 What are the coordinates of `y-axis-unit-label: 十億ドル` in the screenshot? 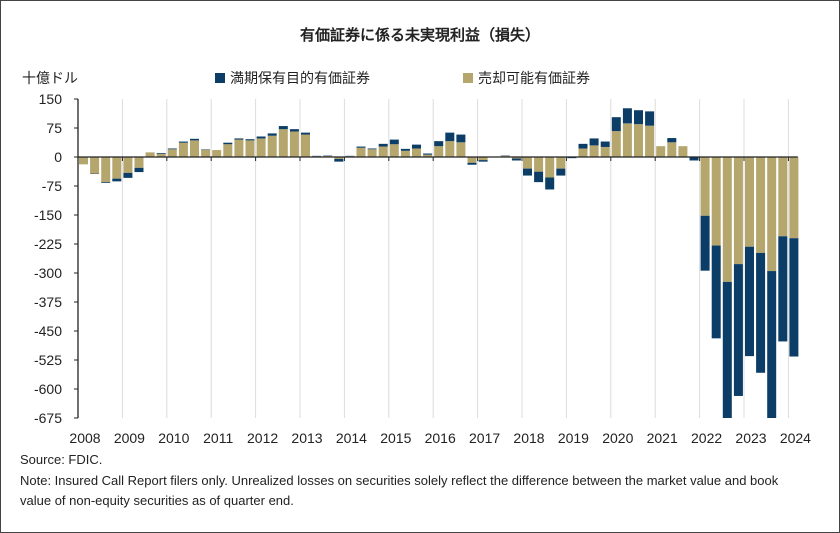 It's located at (50, 79).